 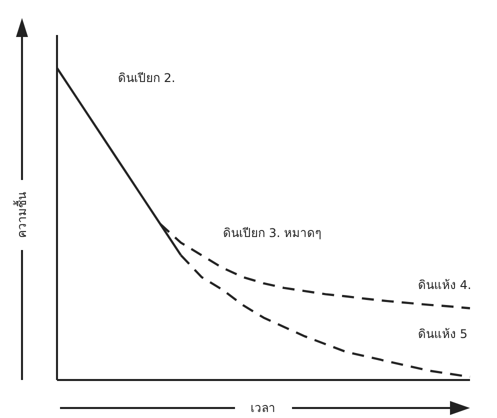 What do you see at coordinates (263, 408) in the screenshot?
I see `x-axis-title: เวลา` at bounding box center [263, 408].